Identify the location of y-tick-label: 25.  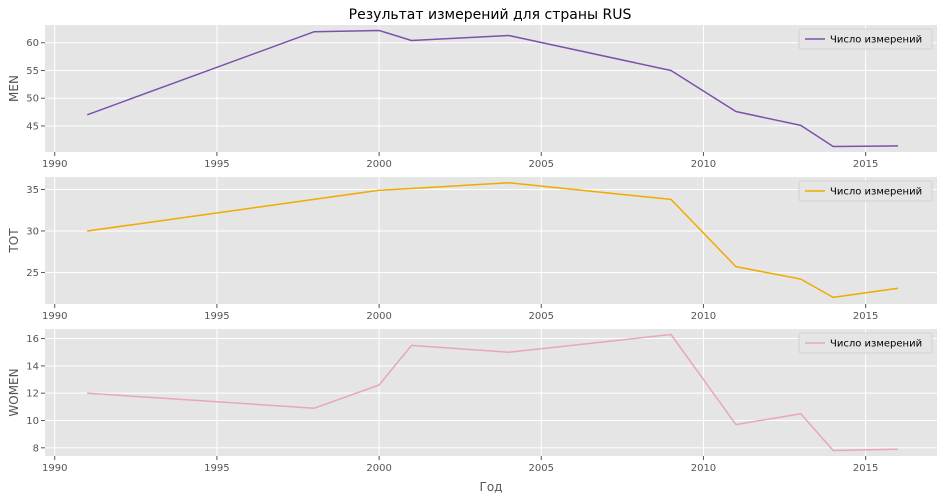
(32, 273).